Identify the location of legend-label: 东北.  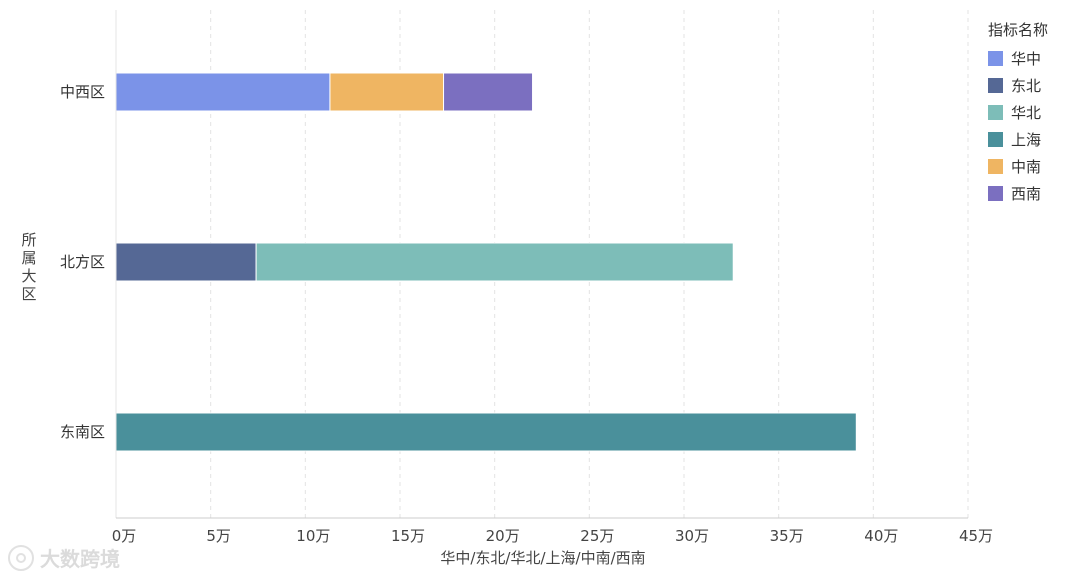
(1026, 86).